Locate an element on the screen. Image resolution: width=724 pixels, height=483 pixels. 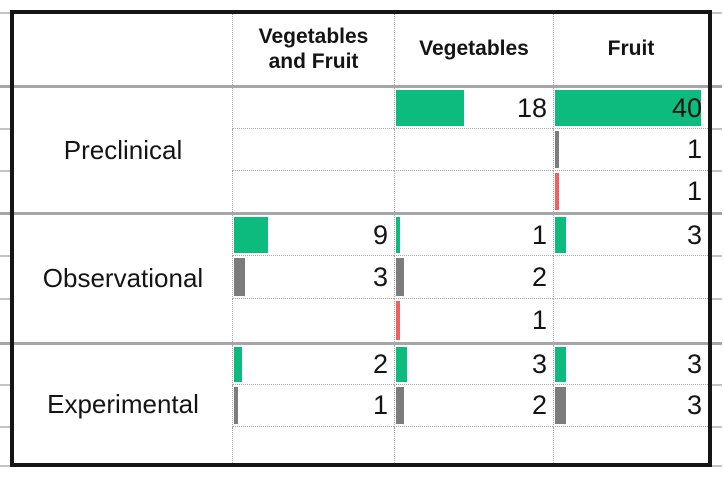
column-header-vegetables-and-fruit: Vegetables and Fruit is located at coordinates (313, 49).